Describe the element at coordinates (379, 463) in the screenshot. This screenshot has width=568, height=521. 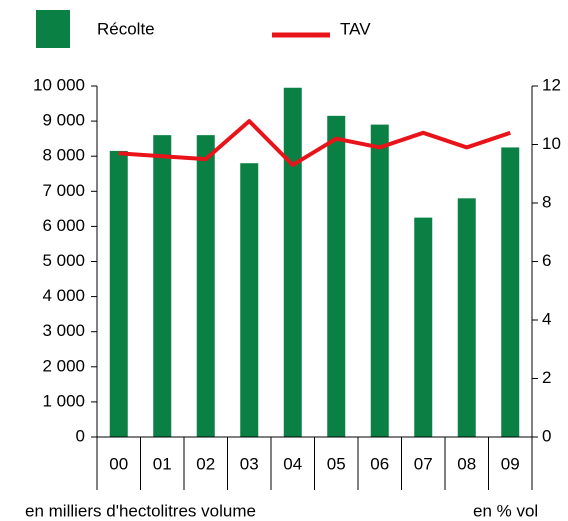
I see `x-tick-label: 06` at that location.